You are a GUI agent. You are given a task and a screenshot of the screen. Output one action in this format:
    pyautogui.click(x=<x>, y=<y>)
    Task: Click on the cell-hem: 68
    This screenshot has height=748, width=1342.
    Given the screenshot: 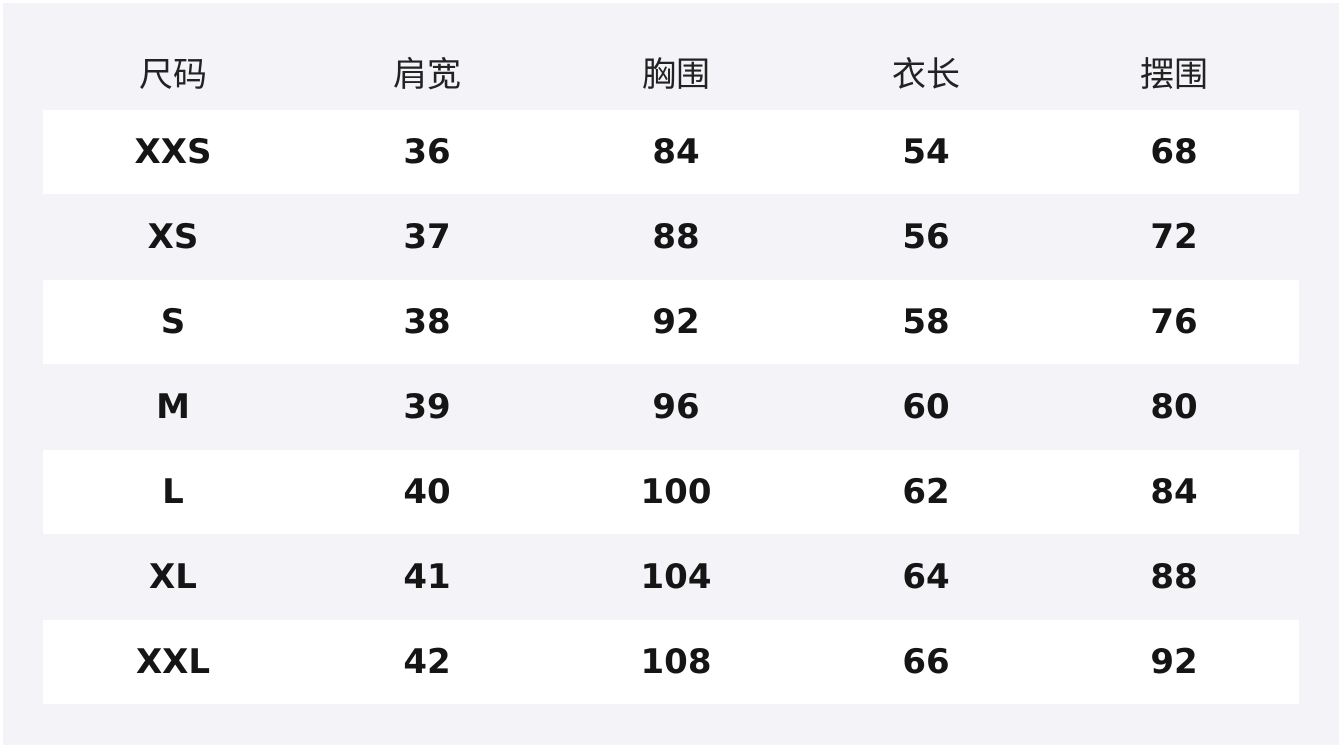 What is the action you would take?
    pyautogui.click(x=1174, y=152)
    